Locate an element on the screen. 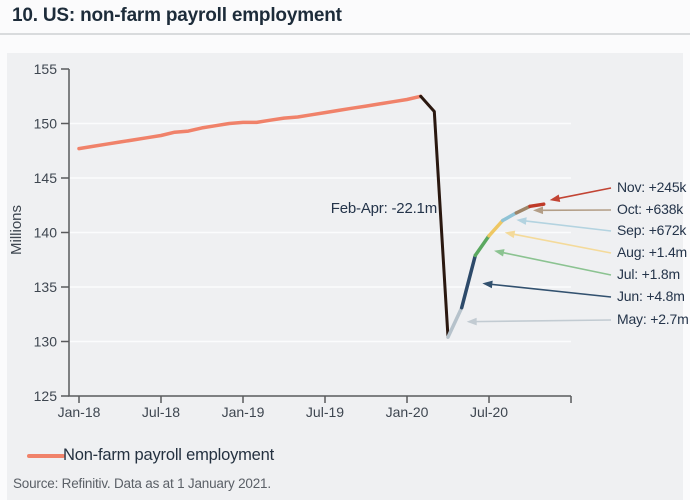 This screenshot has width=690, height=500. y-tick-label: 140 is located at coordinates (46, 233).